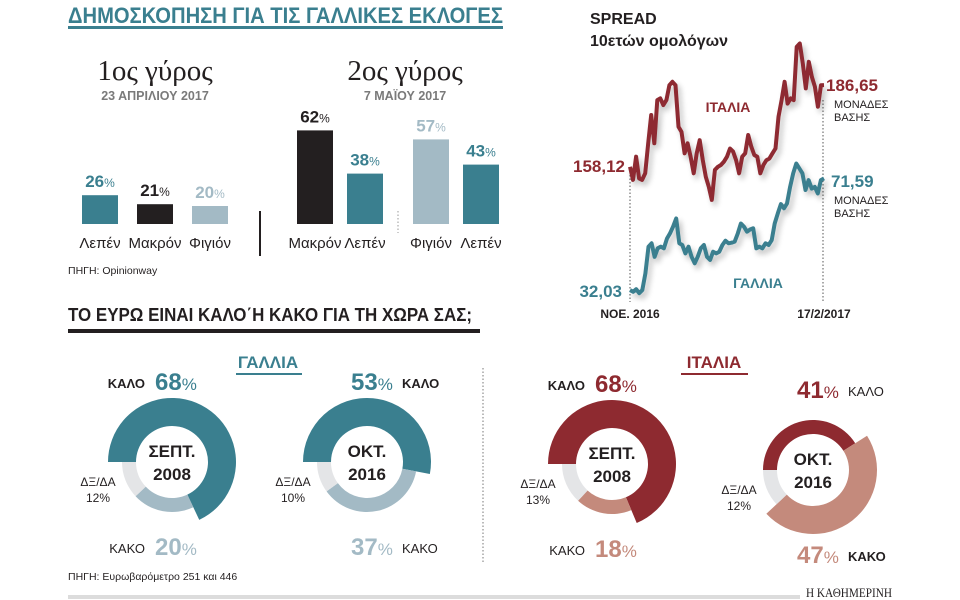  What do you see at coordinates (425, 125) in the screenshot?
I see `bar-value-label-value: 57` at bounding box center [425, 125].